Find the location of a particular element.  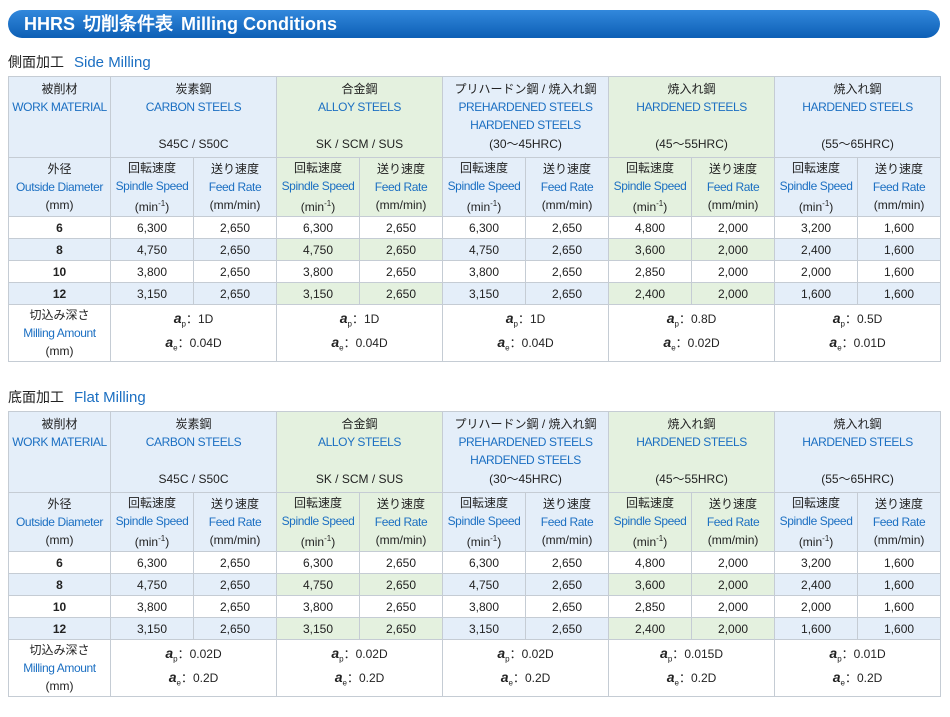

depth-line: ap：1D is located at coordinates (526, 321).